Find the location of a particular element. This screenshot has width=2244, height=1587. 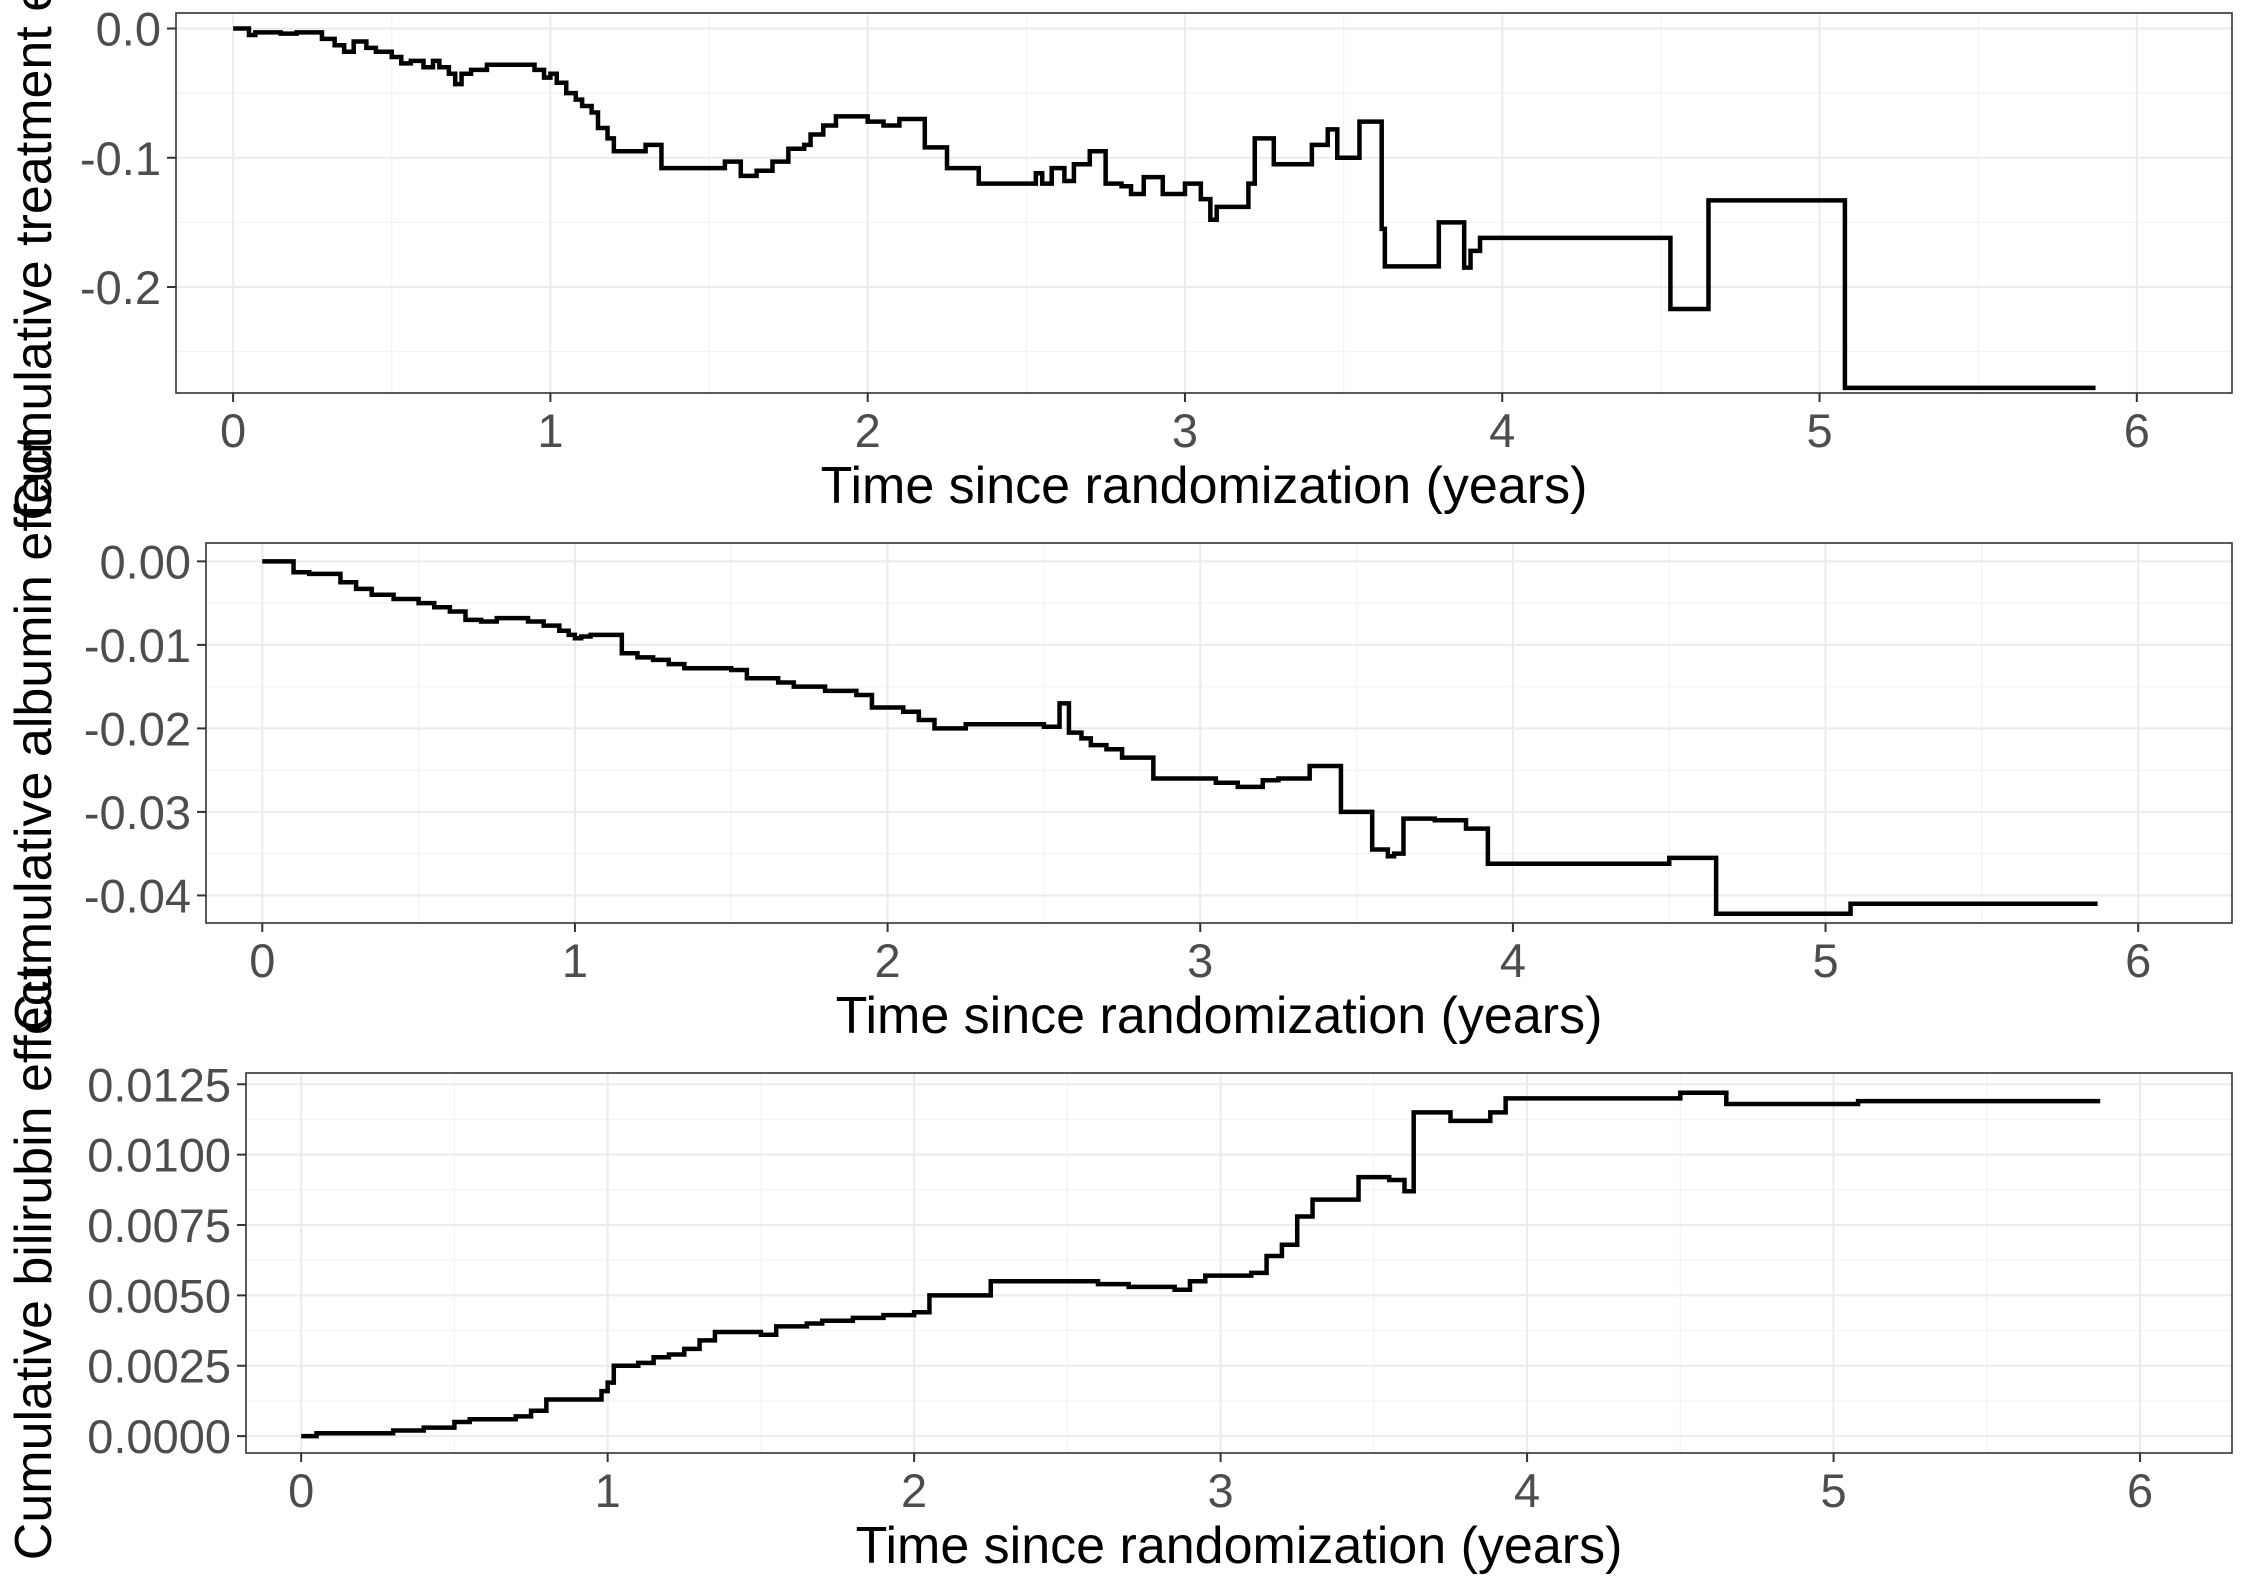

y-tick-label: 0.0125 is located at coordinates (159, 1084).